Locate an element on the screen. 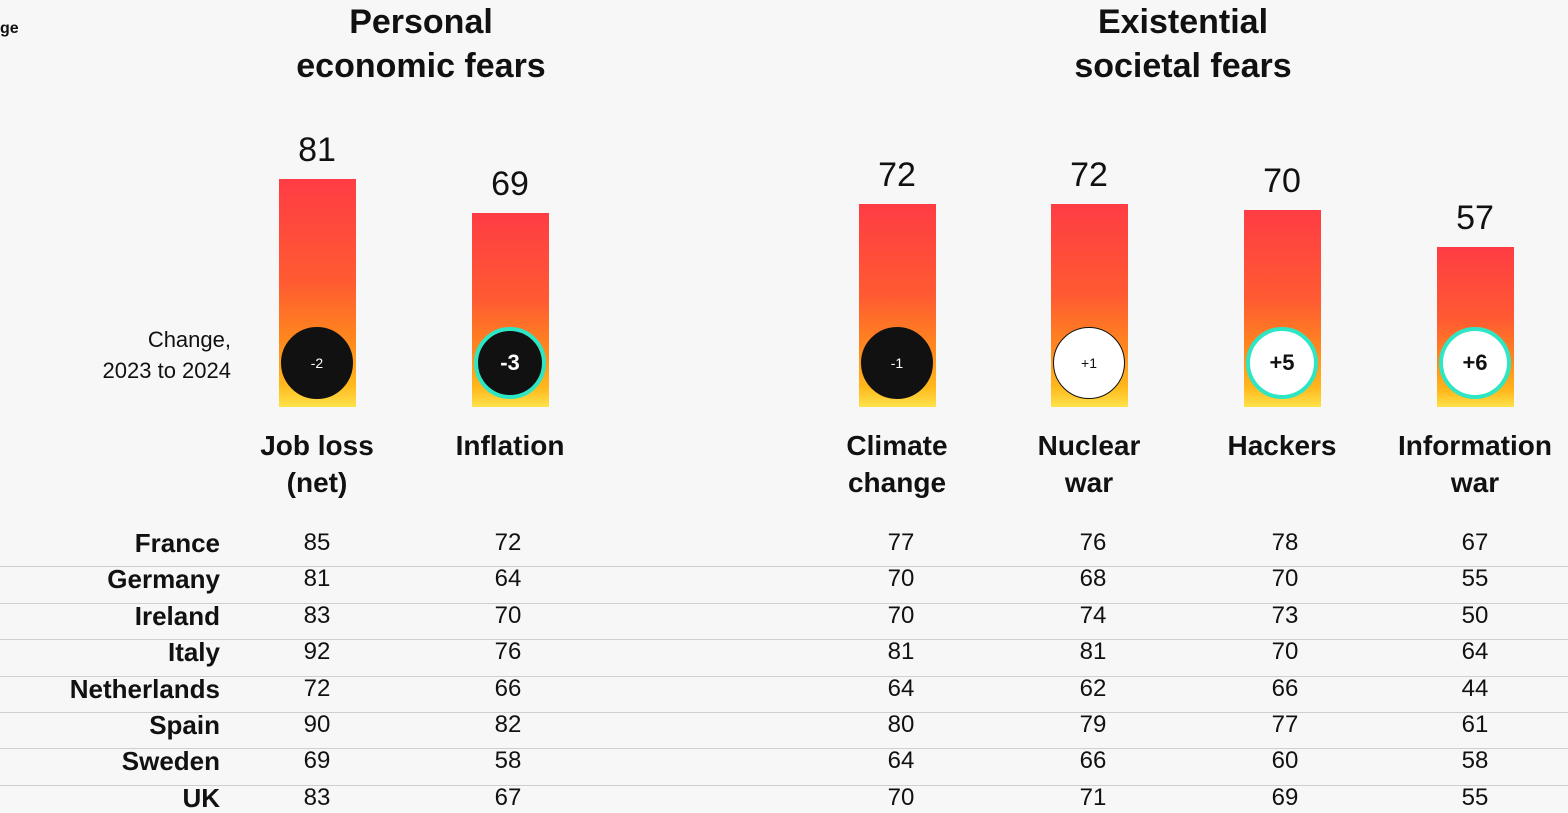  category-label: Job loss (net) is located at coordinates (317, 464).